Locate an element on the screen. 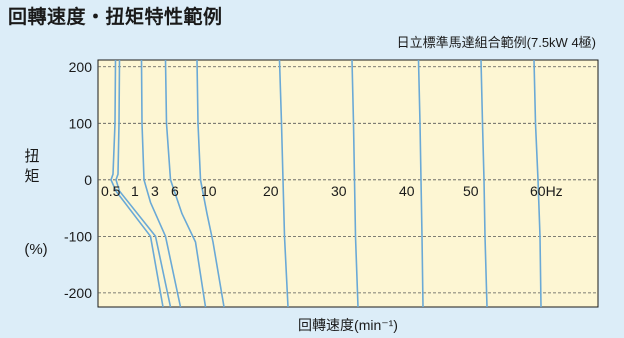  frequency-label-6: 6 is located at coordinates (175, 191).